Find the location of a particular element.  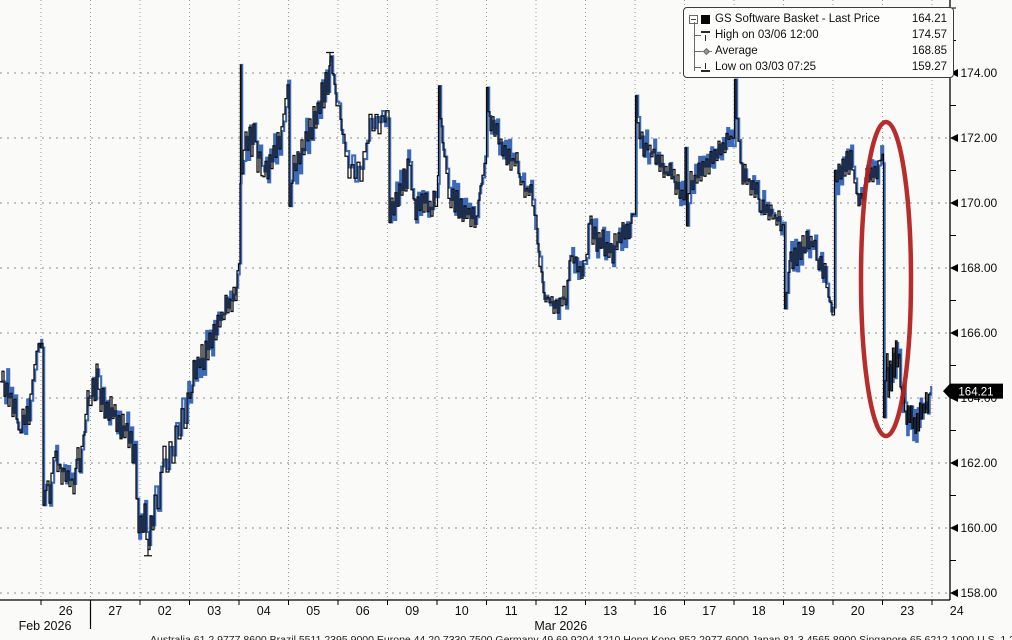

x-day-label: 27 is located at coordinates (115, 611).